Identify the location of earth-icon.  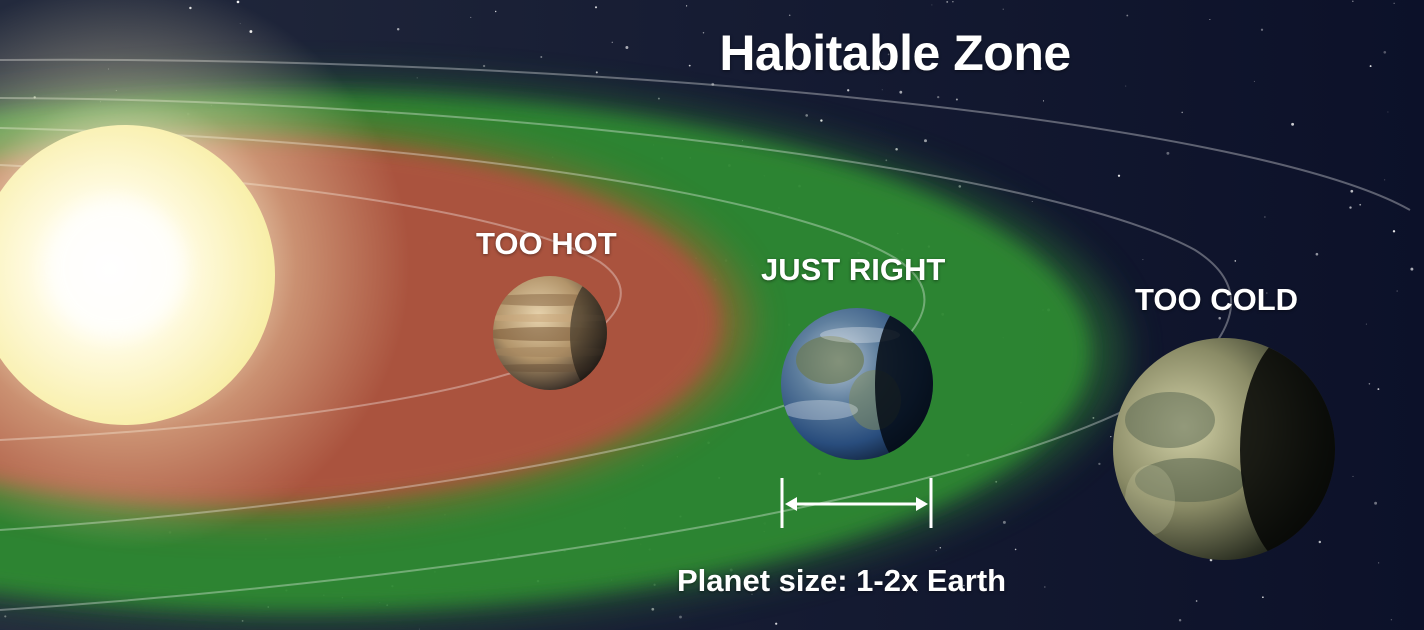
(857, 384).